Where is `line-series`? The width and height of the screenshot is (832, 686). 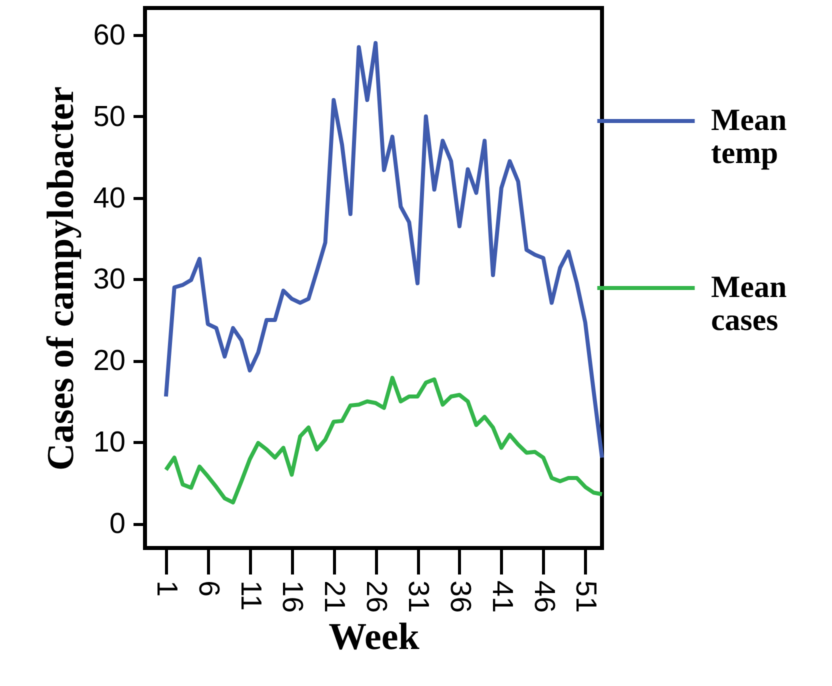
line-series is located at coordinates (384, 440).